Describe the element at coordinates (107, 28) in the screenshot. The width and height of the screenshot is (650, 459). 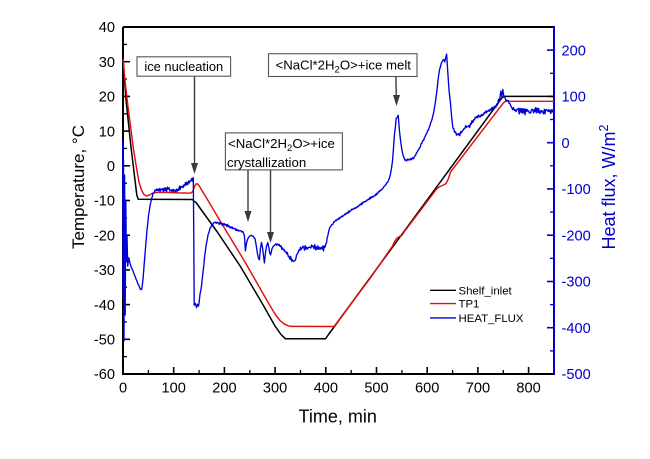
I see `svg-text: 40` at that location.